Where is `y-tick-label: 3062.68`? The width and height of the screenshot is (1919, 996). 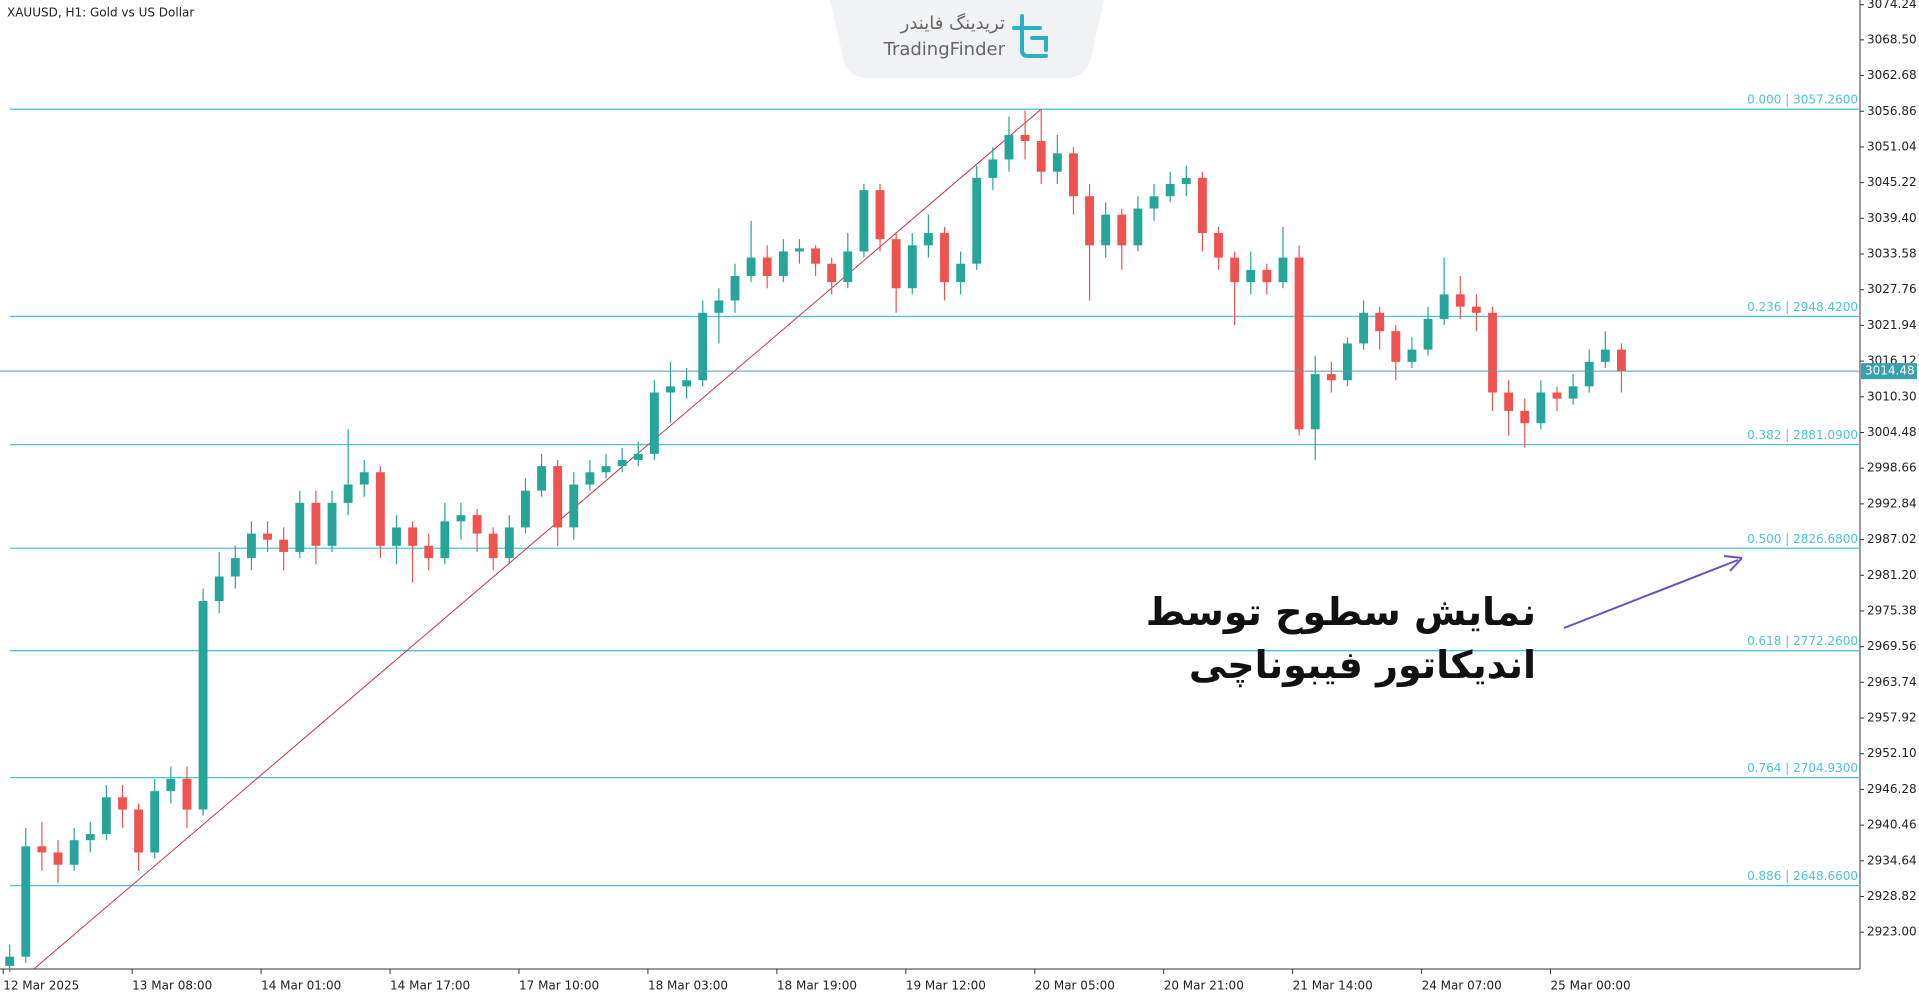
y-tick-label: 3062.68 is located at coordinates (1892, 75).